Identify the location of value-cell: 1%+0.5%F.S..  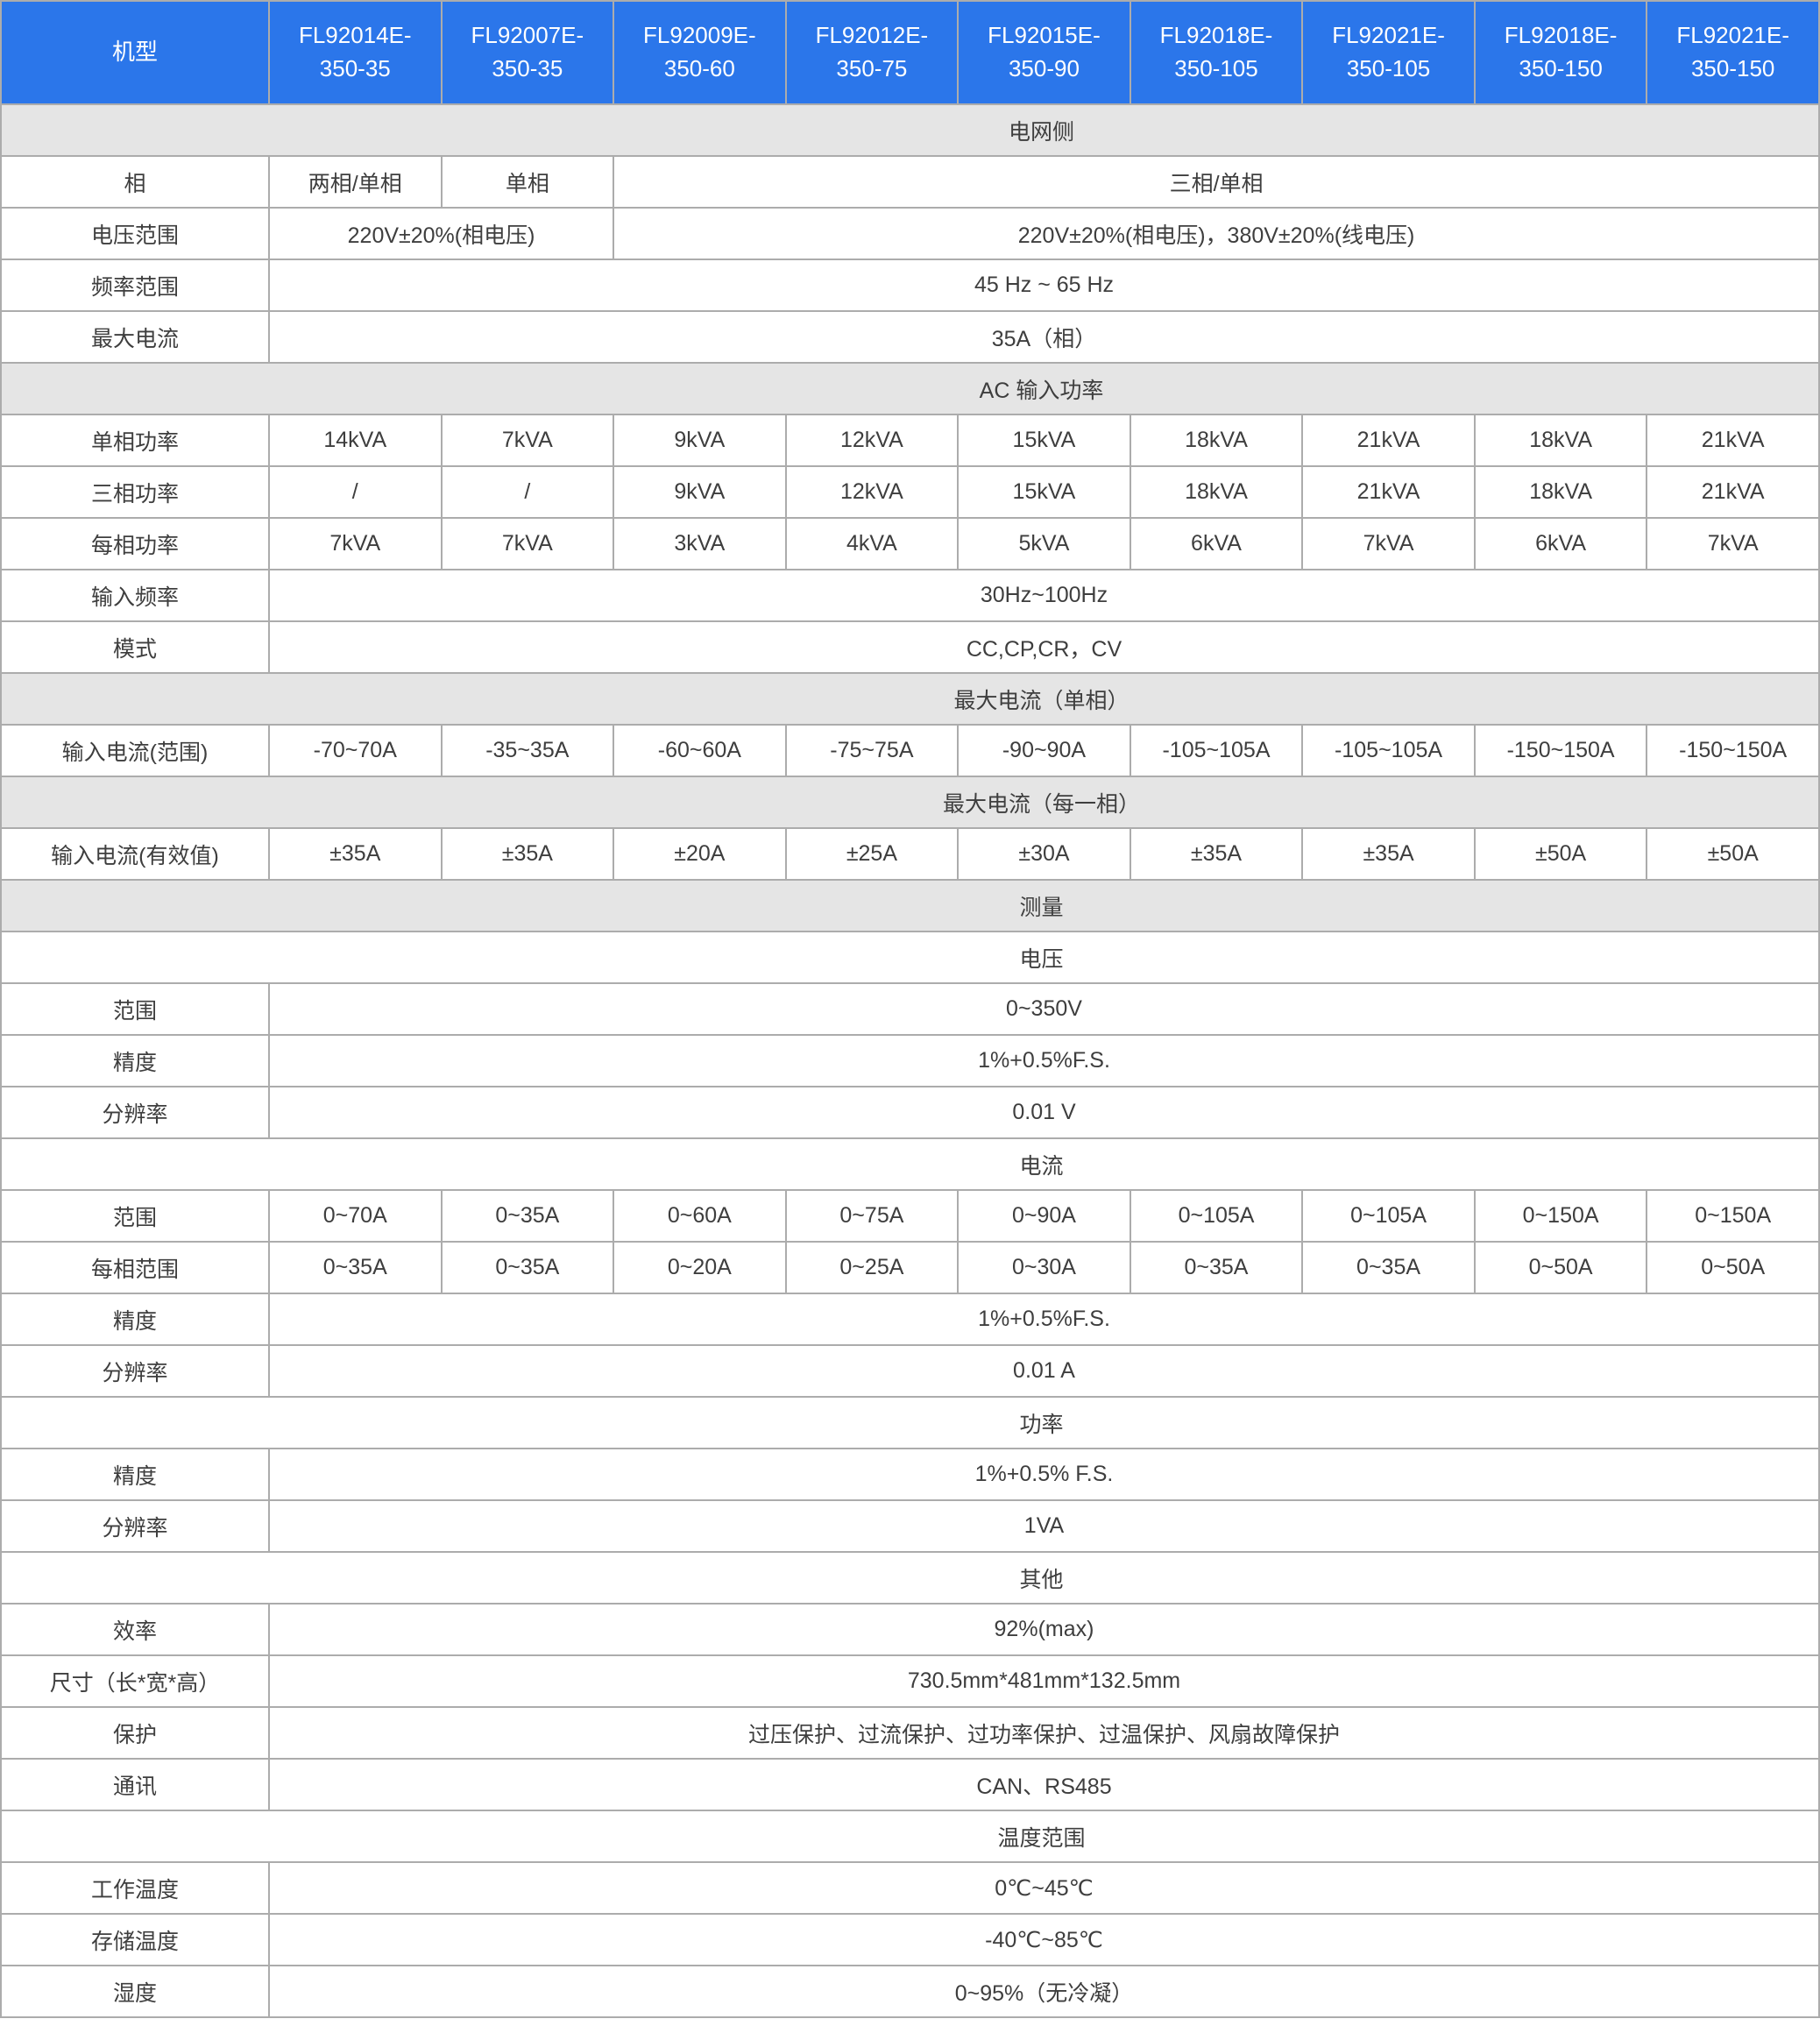
(1044, 1319).